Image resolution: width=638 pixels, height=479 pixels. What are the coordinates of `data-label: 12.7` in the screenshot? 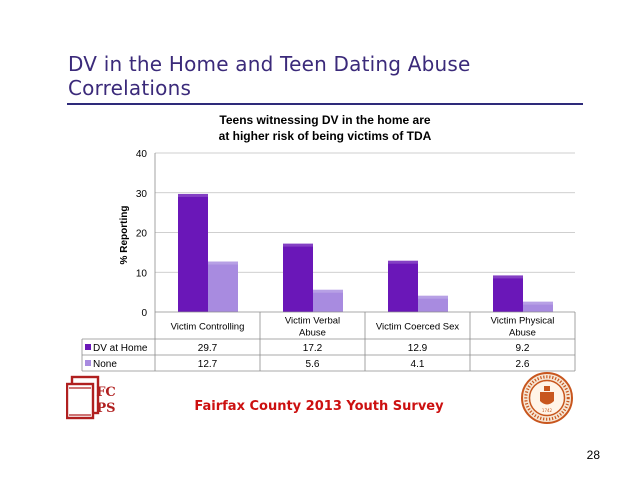 It's located at (208, 364).